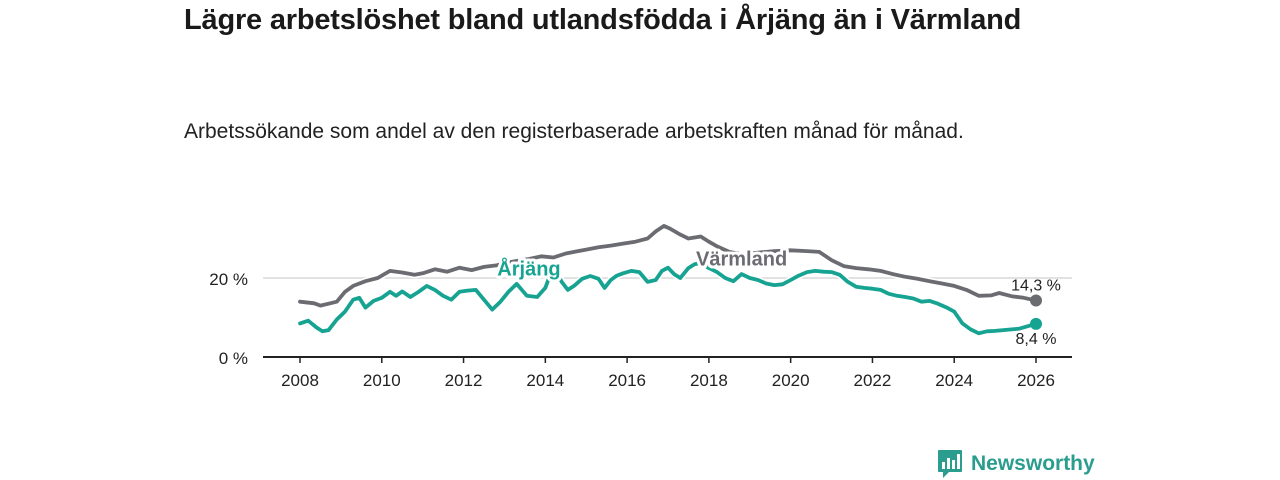 This screenshot has width=1280, height=480. I want to click on series-end-dot-varmland, so click(1036, 300).